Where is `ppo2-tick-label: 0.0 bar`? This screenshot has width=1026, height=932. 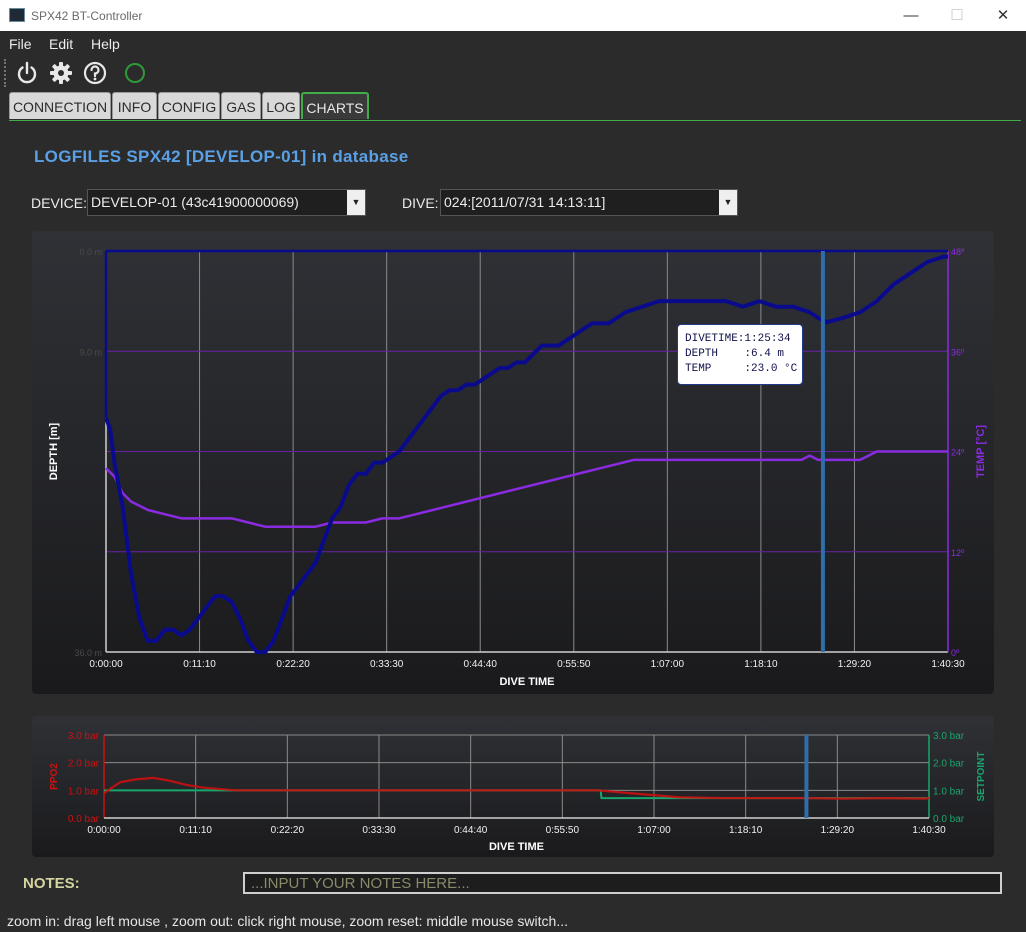 ppo2-tick-label: 0.0 bar is located at coordinates (84, 819).